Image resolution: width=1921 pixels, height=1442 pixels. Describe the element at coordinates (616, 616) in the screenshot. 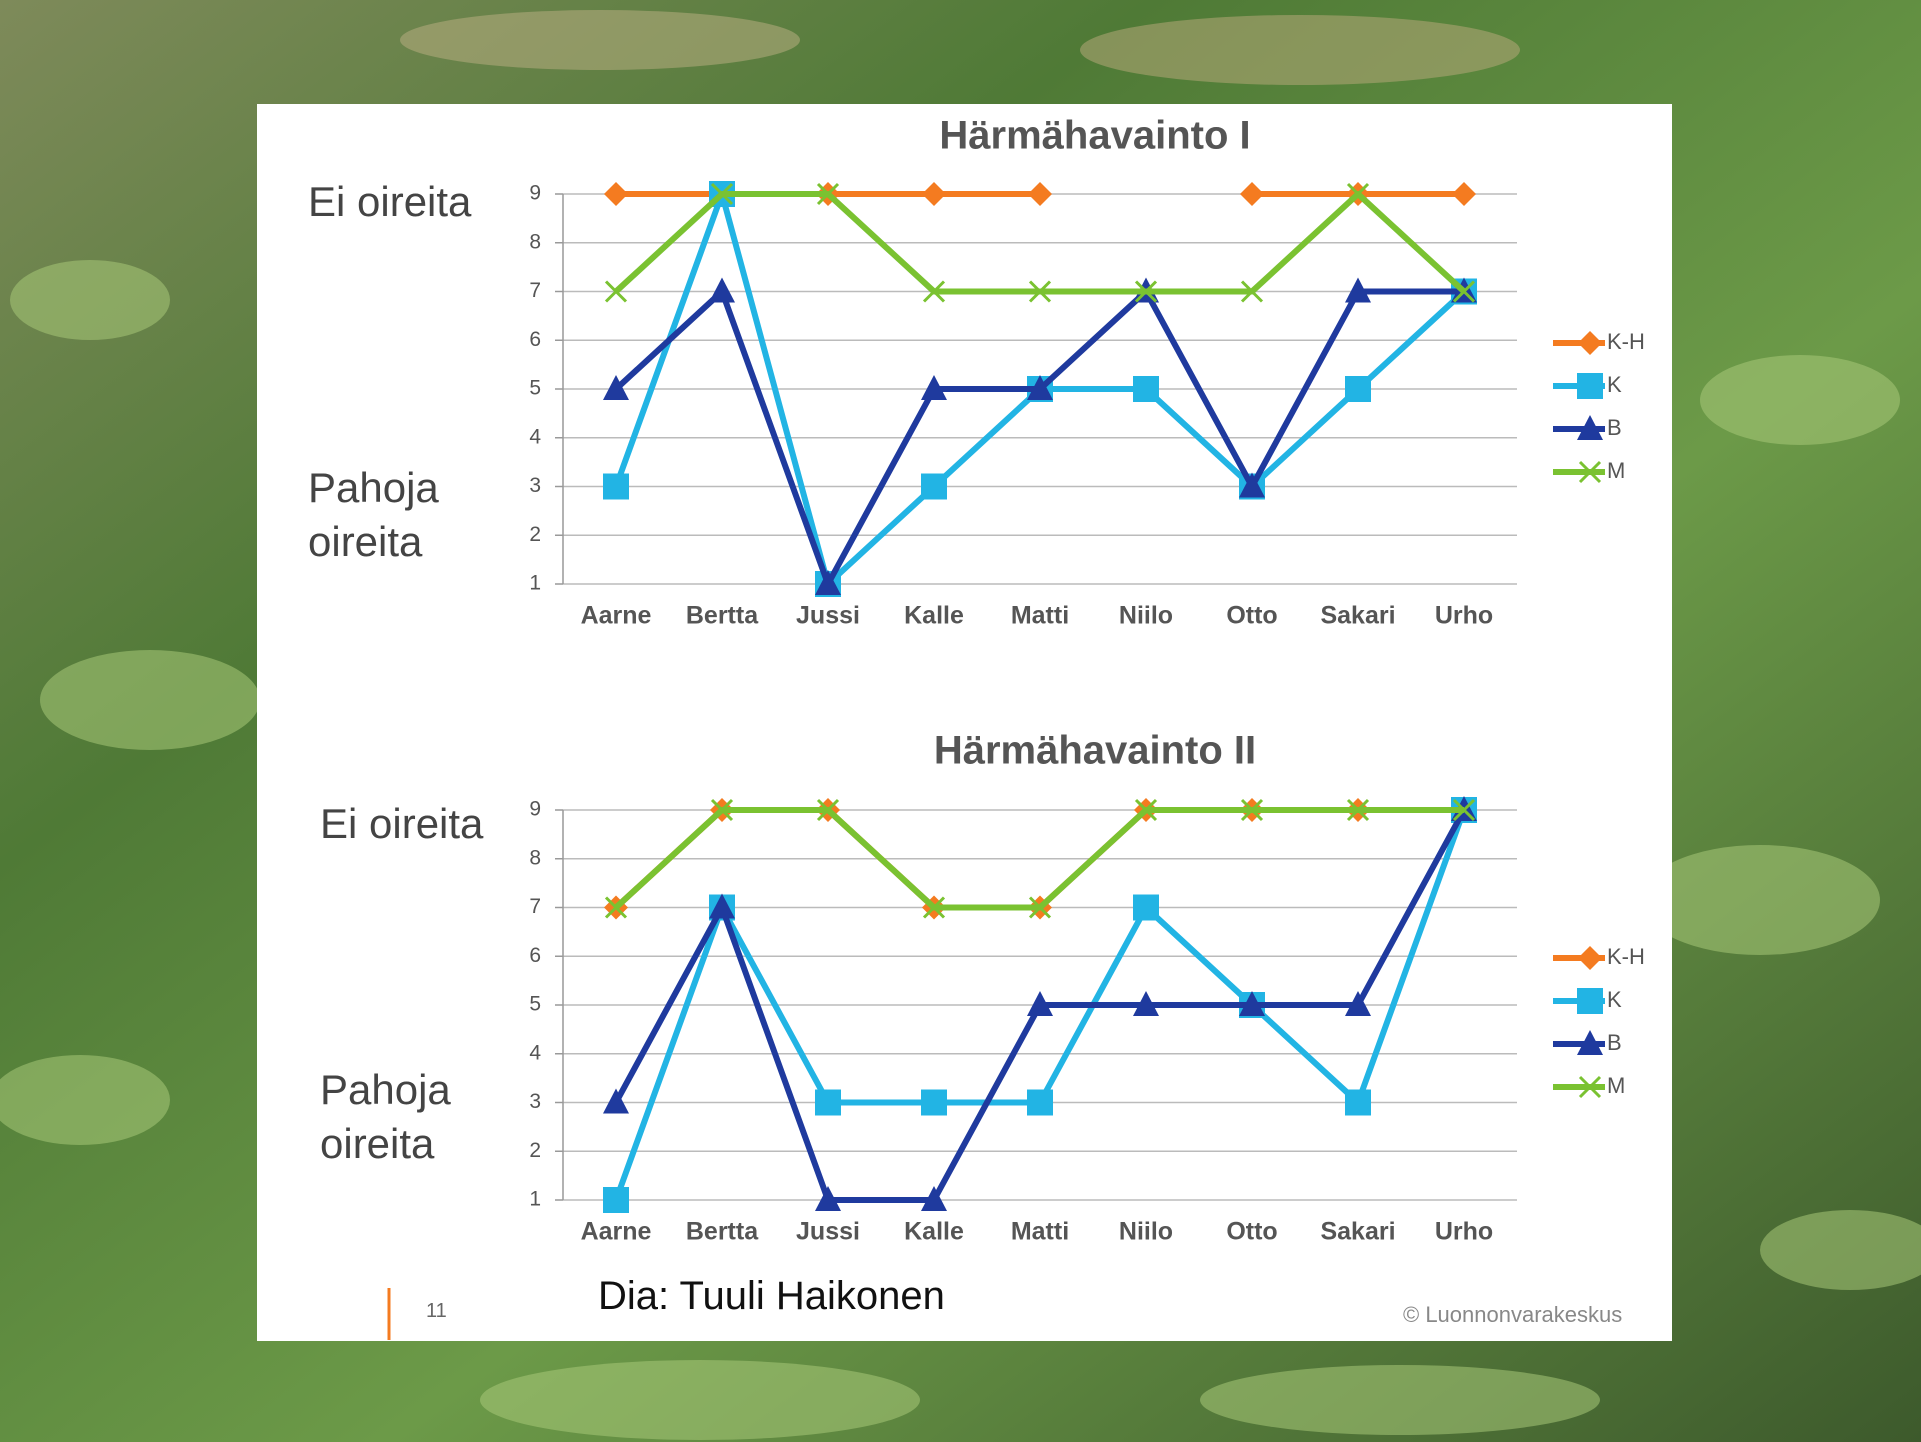

I see `x-tick-label: Aarne` at that location.